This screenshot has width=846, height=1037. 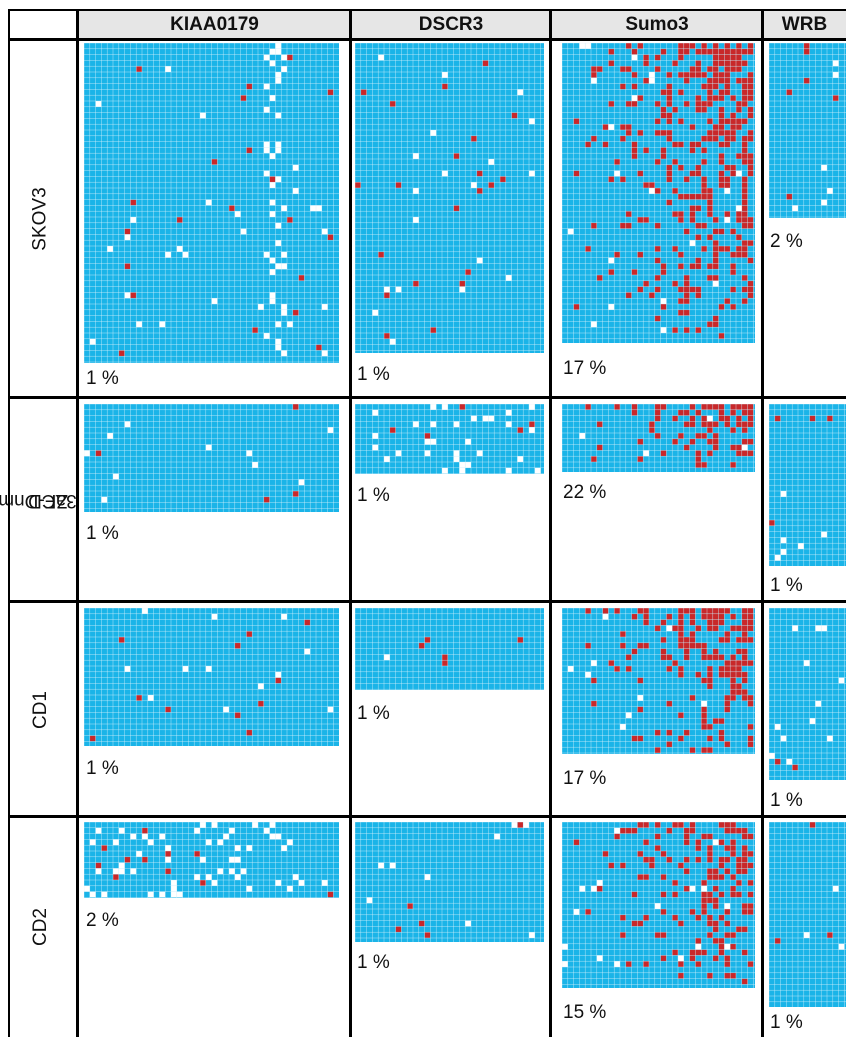 I want to click on heatmap-skov3-dscr3, so click(x=449, y=198).